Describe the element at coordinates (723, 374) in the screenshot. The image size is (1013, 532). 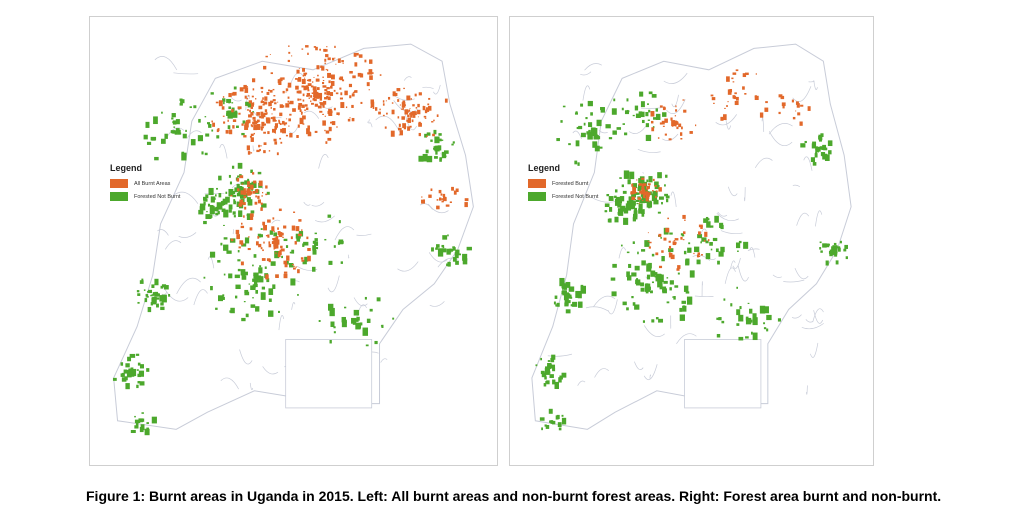
I see `lake-victoria` at that location.